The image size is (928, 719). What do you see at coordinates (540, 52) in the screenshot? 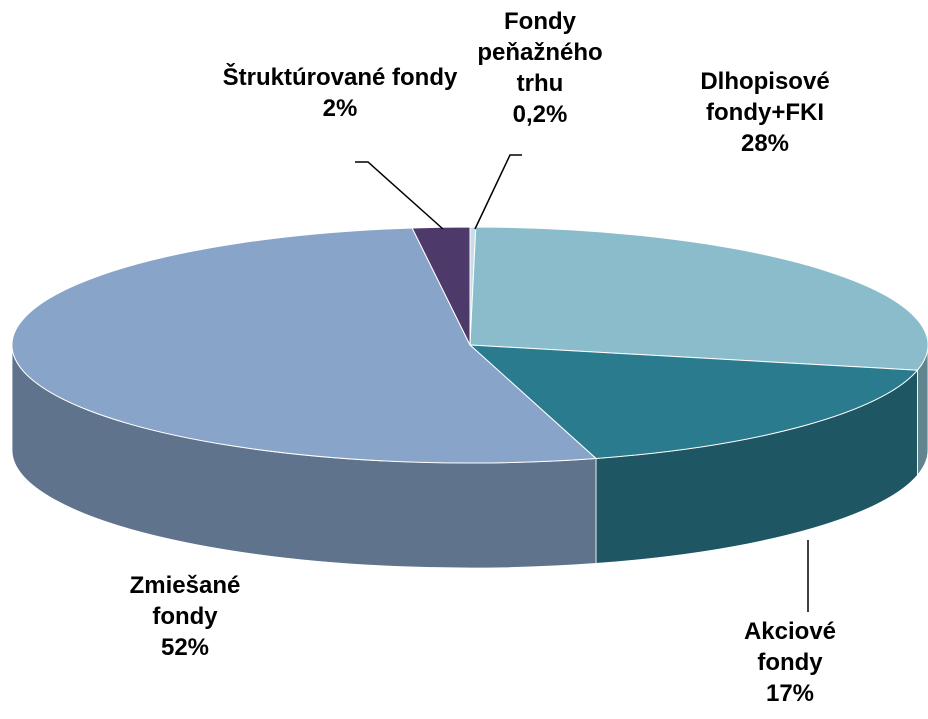
I see `category-label: Fondy peňažného trhu` at bounding box center [540, 52].